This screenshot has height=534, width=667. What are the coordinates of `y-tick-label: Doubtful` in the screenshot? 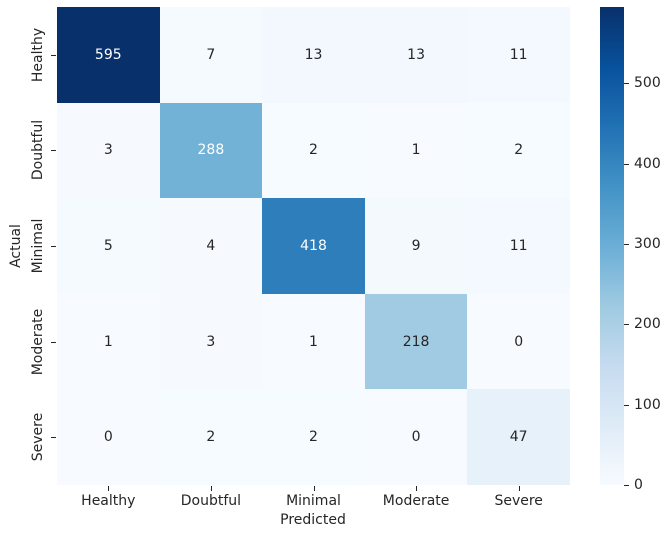 It's located at (38, 150).